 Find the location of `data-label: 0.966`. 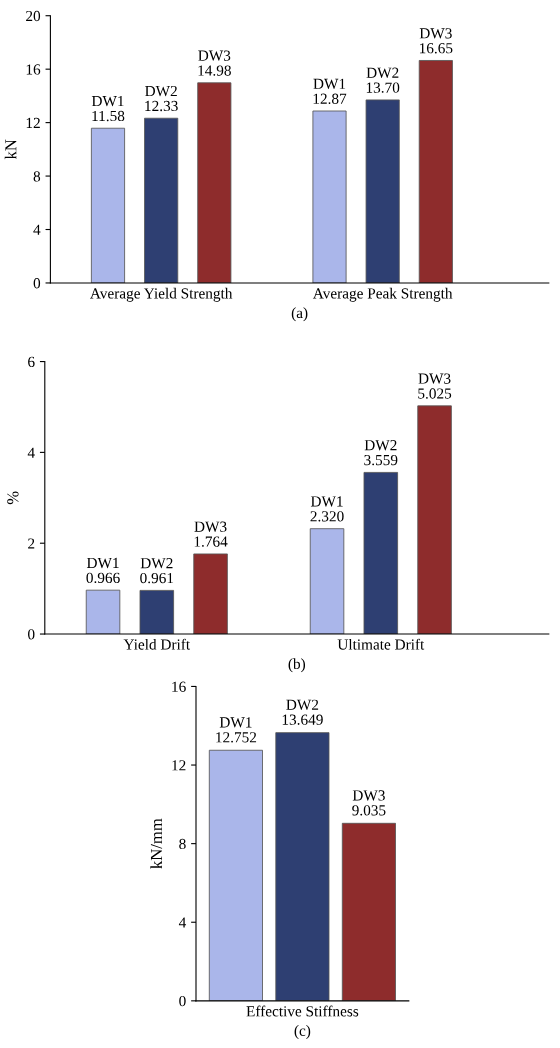

data-label: 0.966 is located at coordinates (103, 578).